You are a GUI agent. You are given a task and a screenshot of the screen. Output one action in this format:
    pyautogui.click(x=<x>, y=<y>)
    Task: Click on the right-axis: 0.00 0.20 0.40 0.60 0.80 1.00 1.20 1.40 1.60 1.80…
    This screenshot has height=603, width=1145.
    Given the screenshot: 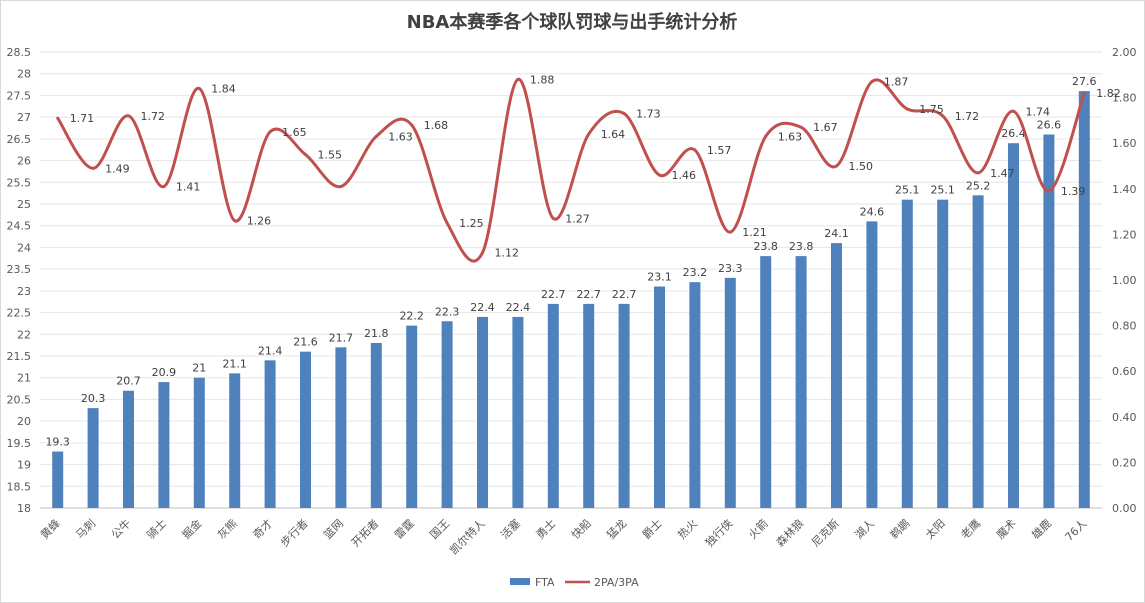 What is the action you would take?
    pyautogui.click(x=1124, y=280)
    